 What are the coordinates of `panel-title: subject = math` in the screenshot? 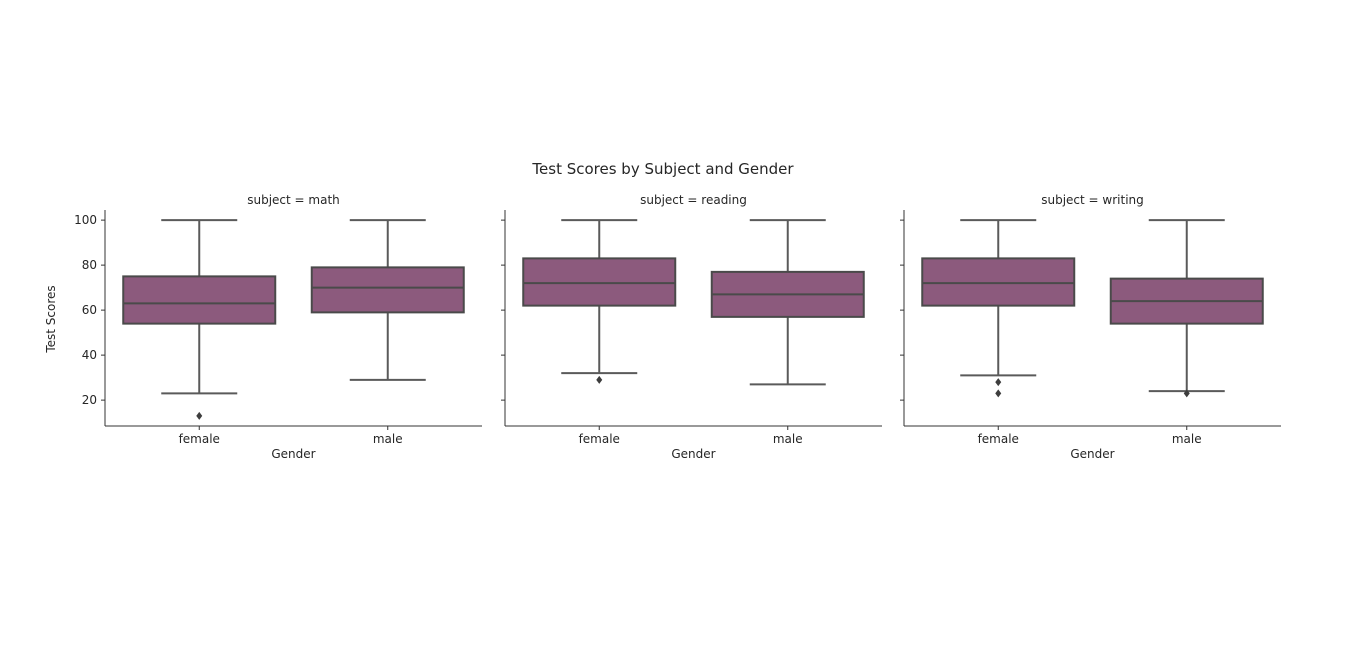 It's located at (293, 200).